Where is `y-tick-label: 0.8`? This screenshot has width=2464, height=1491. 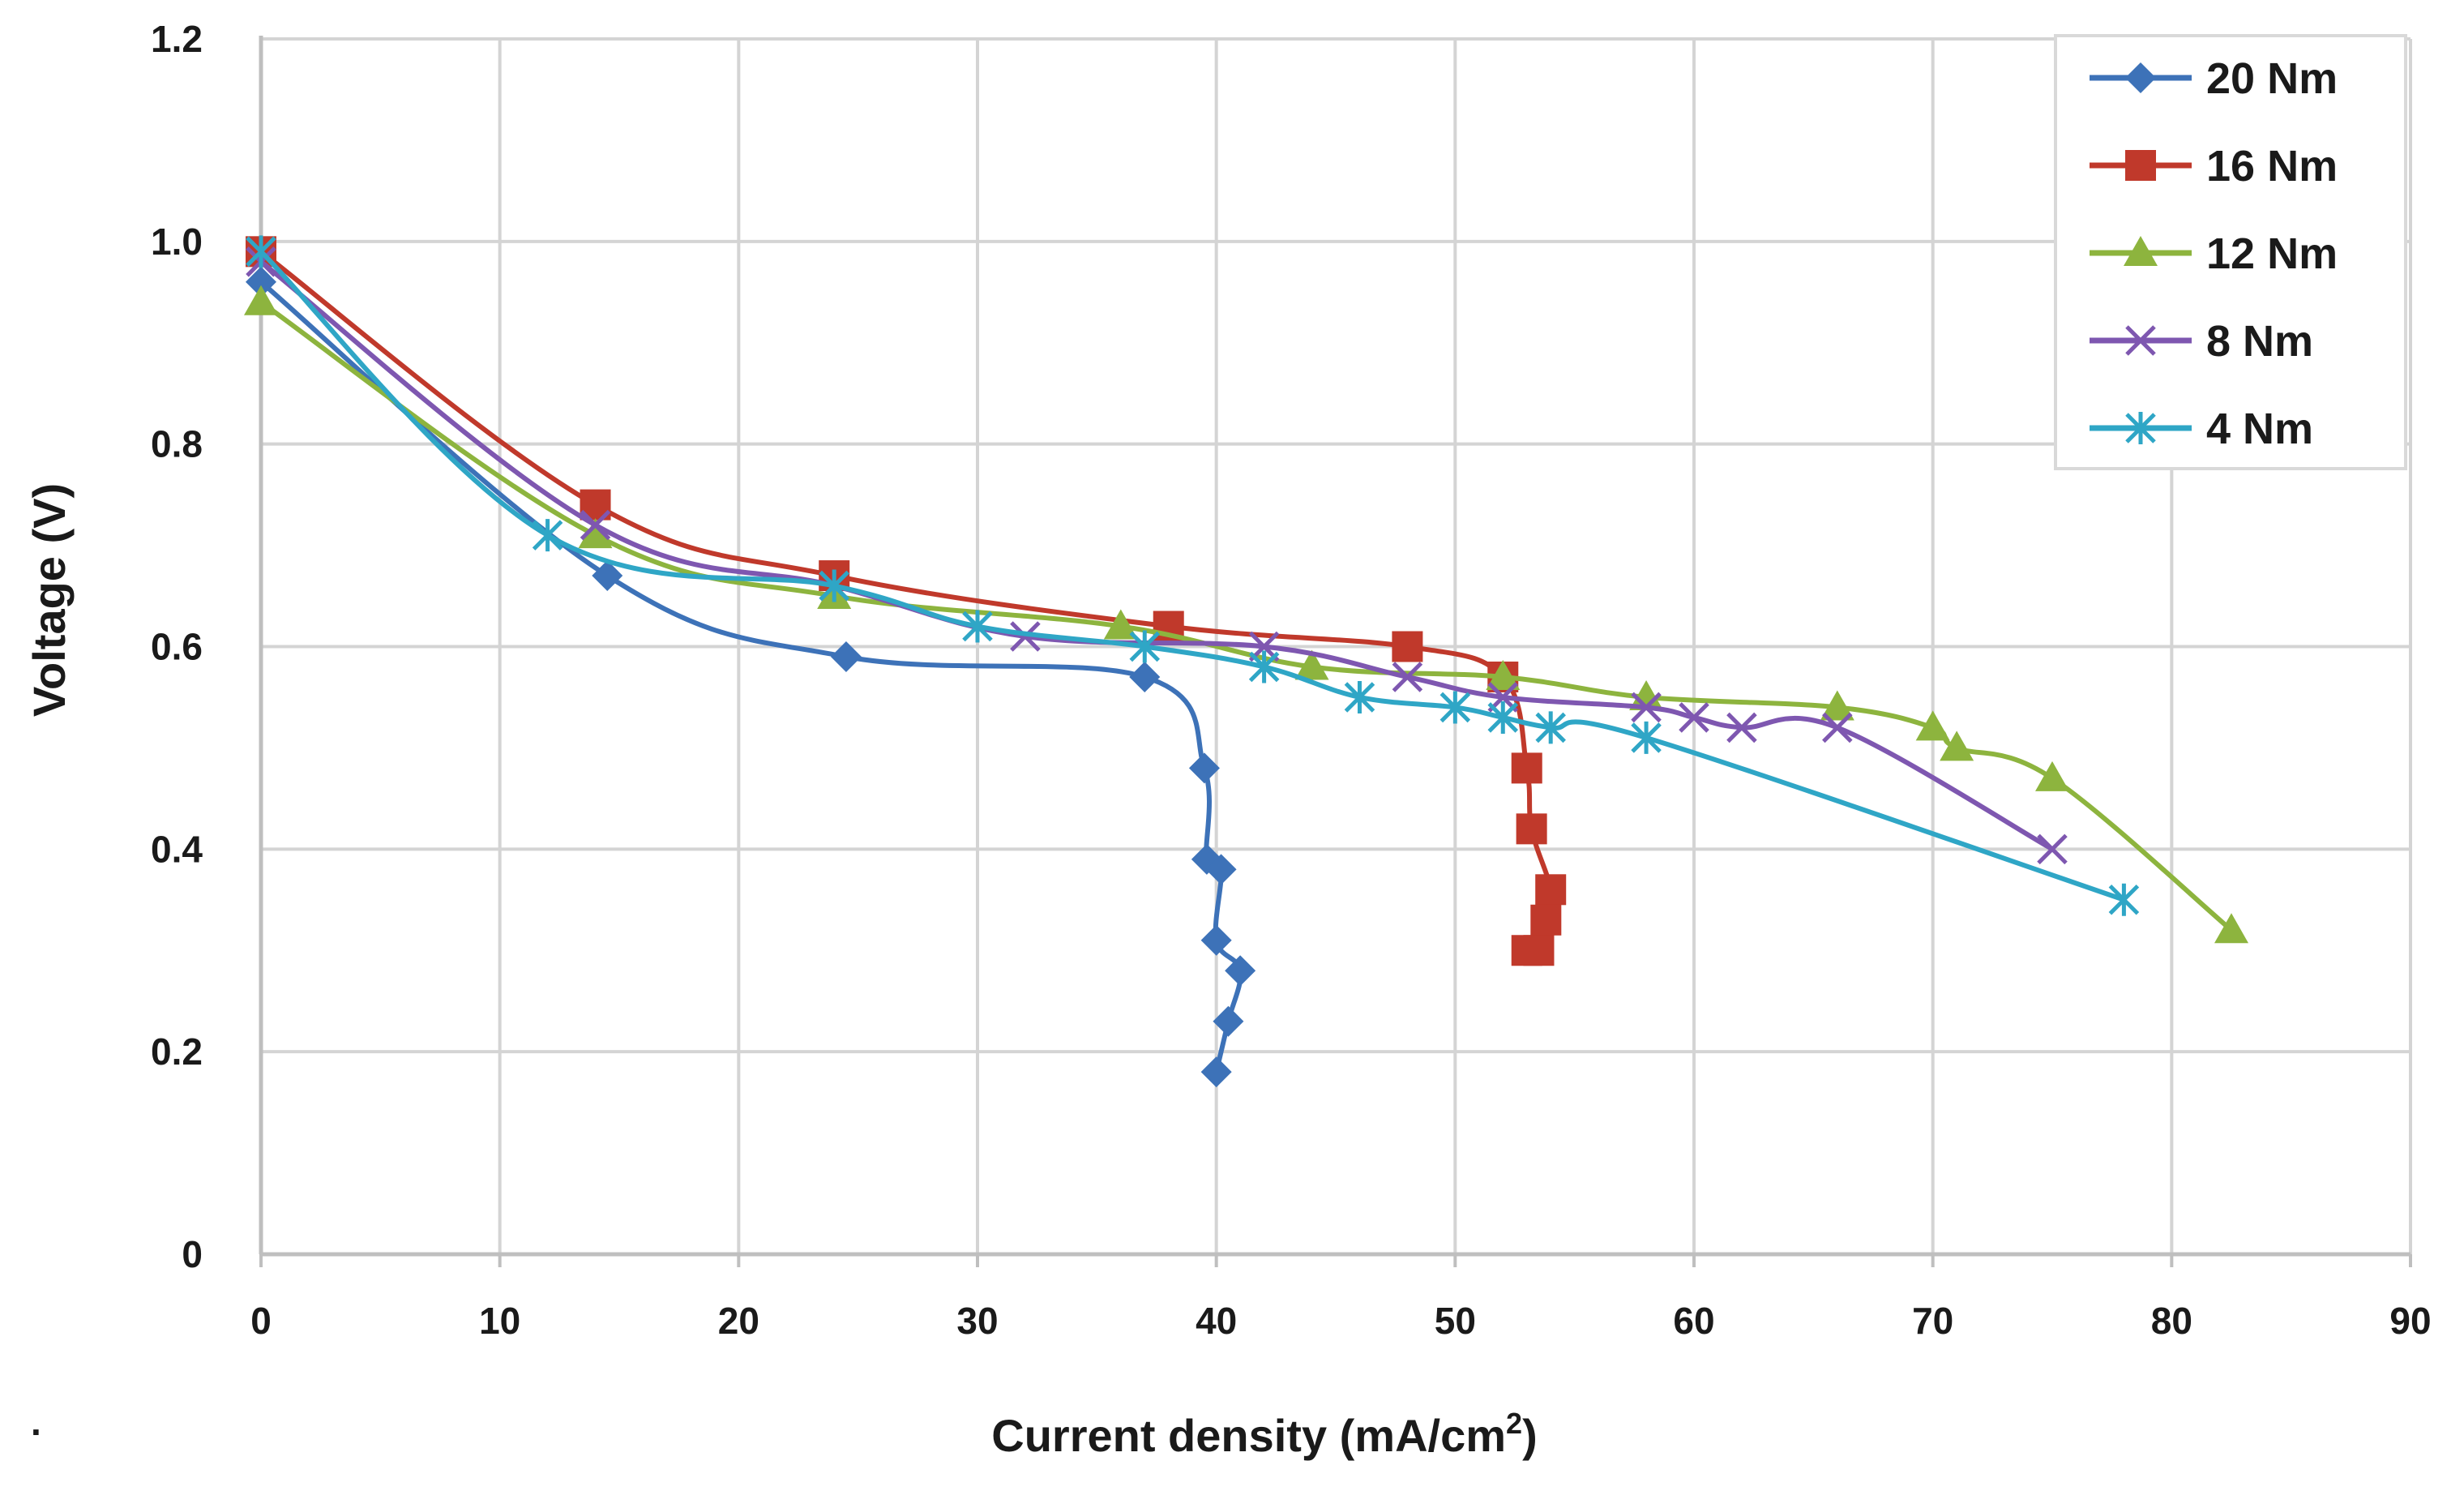 y-tick-label: 0.8 is located at coordinates (177, 444).